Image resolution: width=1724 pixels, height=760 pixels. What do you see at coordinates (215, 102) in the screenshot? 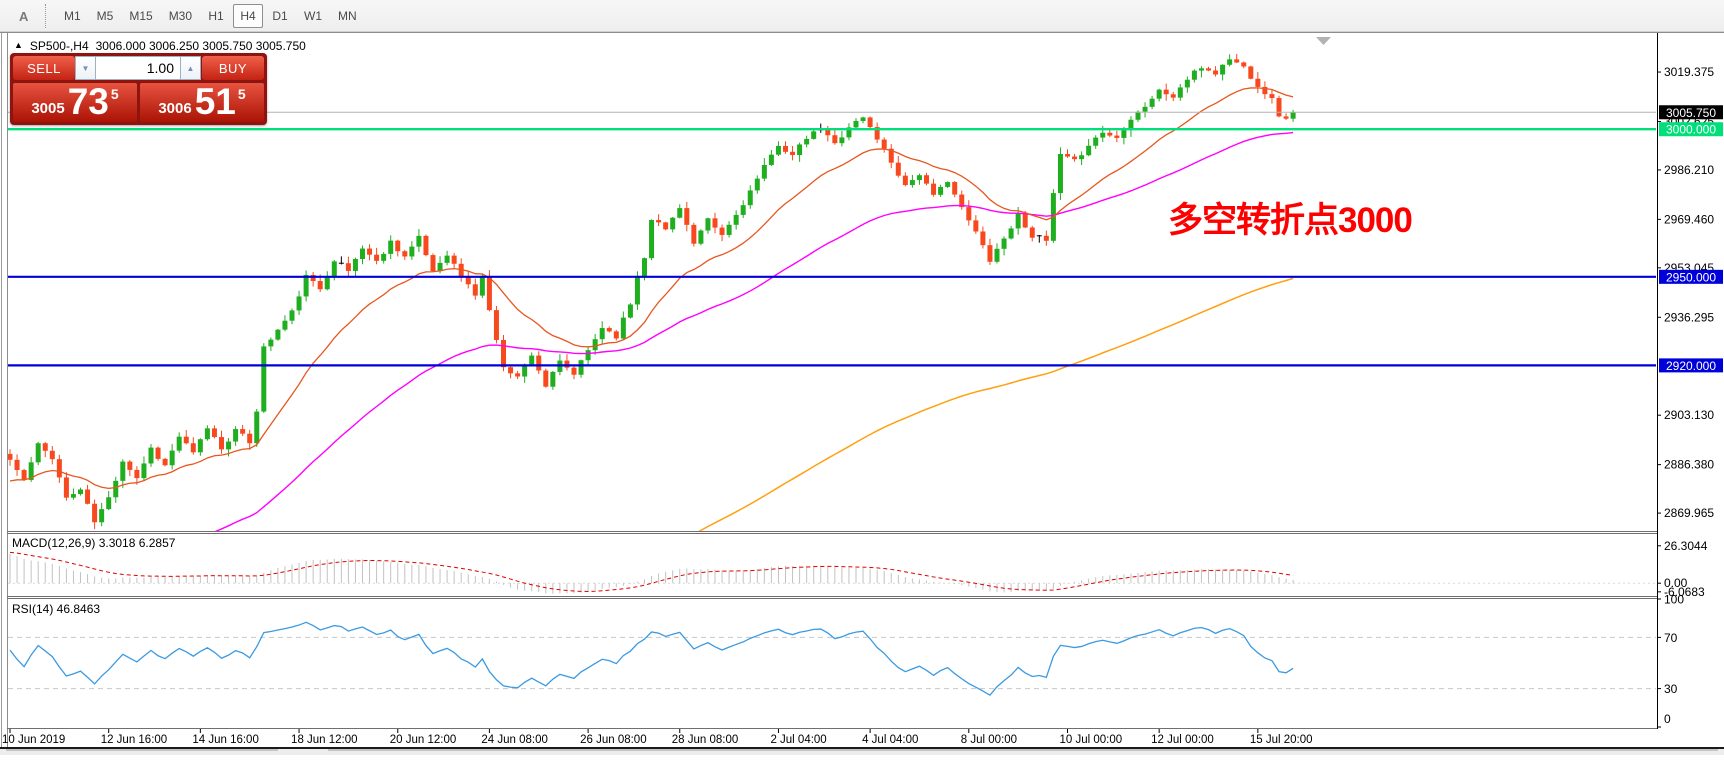
I see `ask-pips: 51` at bounding box center [215, 102].